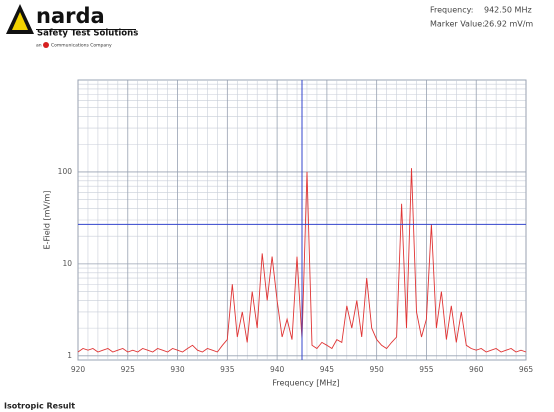  Describe the element at coordinates (508, 24) in the screenshot. I see `marker-value: 26.92 mV/m` at that location.